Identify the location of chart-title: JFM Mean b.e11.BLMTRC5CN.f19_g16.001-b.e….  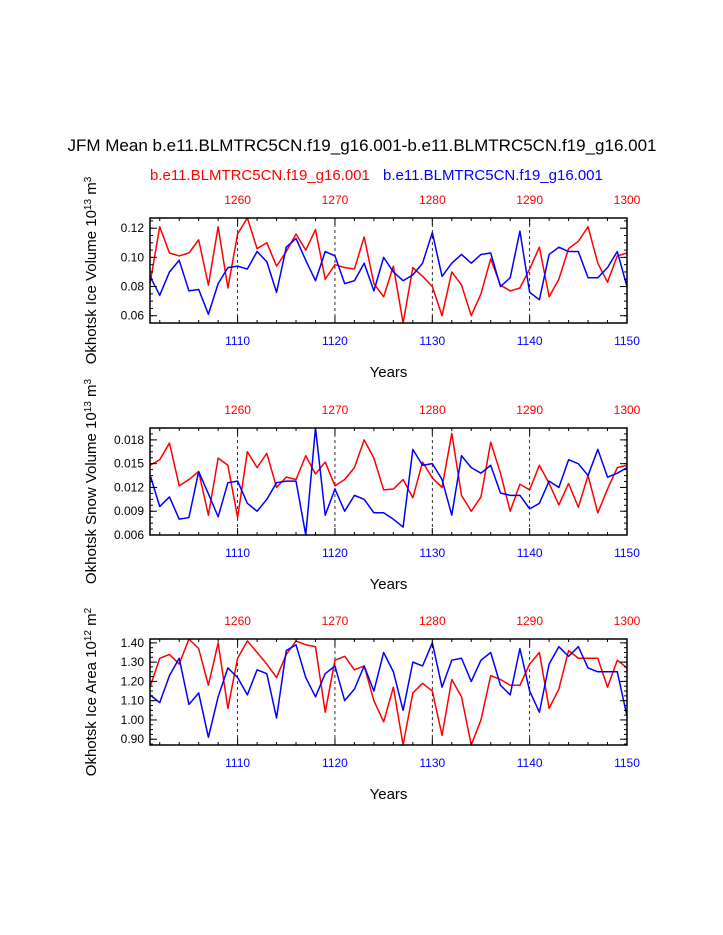
(361, 145).